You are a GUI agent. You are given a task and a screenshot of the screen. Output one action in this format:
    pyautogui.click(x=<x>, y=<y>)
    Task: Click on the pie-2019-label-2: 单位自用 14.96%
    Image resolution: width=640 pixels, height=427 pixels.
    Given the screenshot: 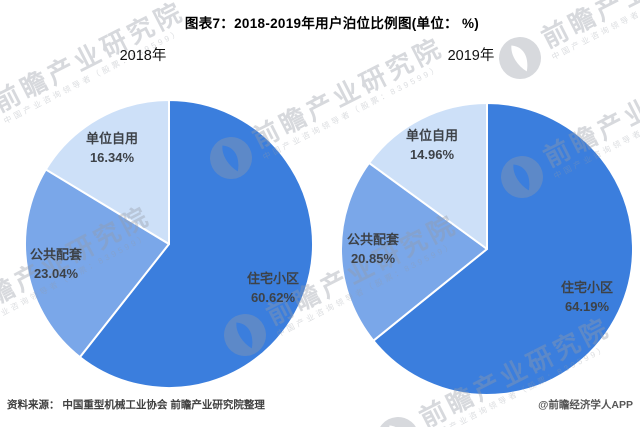 What is the action you would take?
    pyautogui.click(x=432, y=146)
    